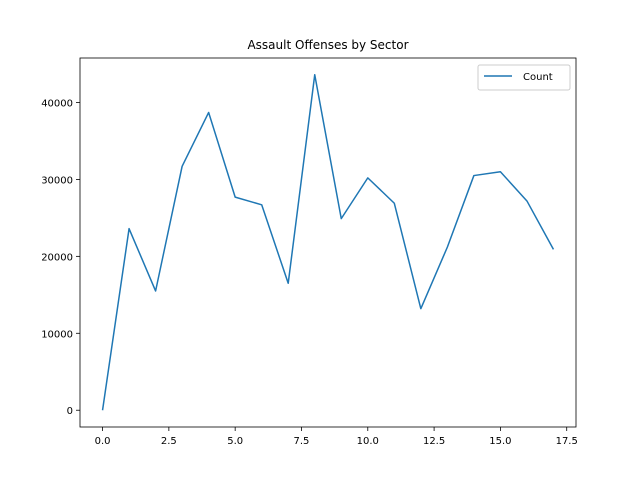 This screenshot has width=640, height=480. What do you see at coordinates (434, 441) in the screenshot?
I see `x-tick-label: 12.5` at bounding box center [434, 441].